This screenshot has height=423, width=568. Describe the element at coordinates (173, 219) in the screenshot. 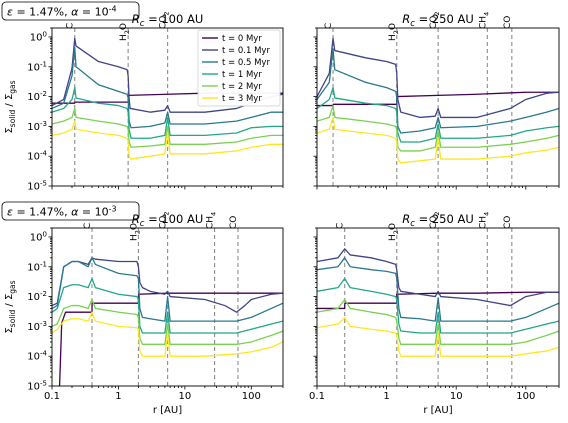

I see `title-value: = 100 AU` at that location.